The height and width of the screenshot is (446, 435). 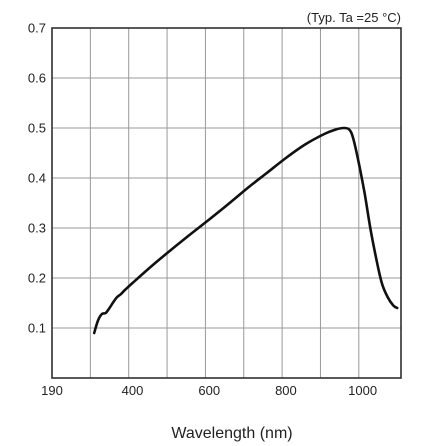 I want to click on y-tick-label: 0.1, so click(x=37, y=328).